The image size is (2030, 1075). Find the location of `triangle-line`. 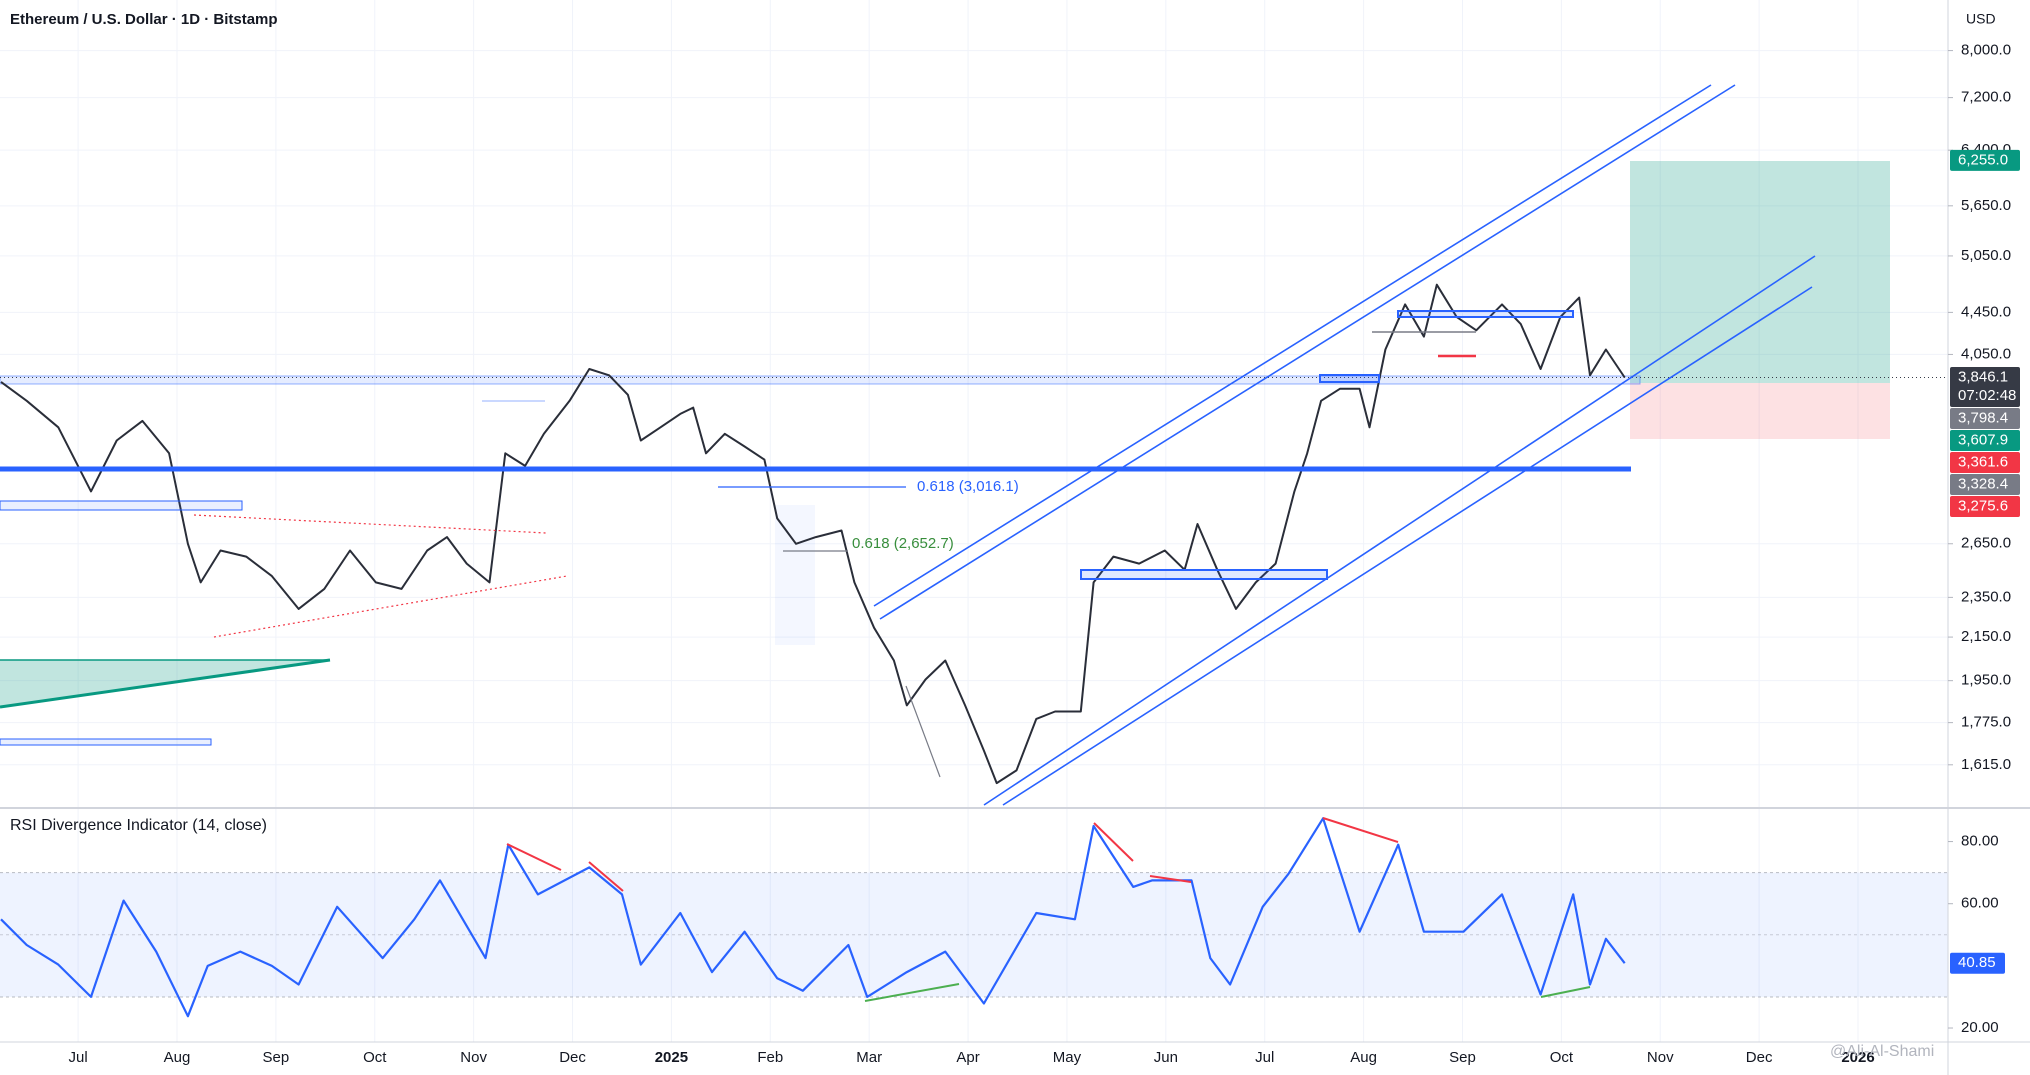

triangle-line is located at coordinates (370, 524).